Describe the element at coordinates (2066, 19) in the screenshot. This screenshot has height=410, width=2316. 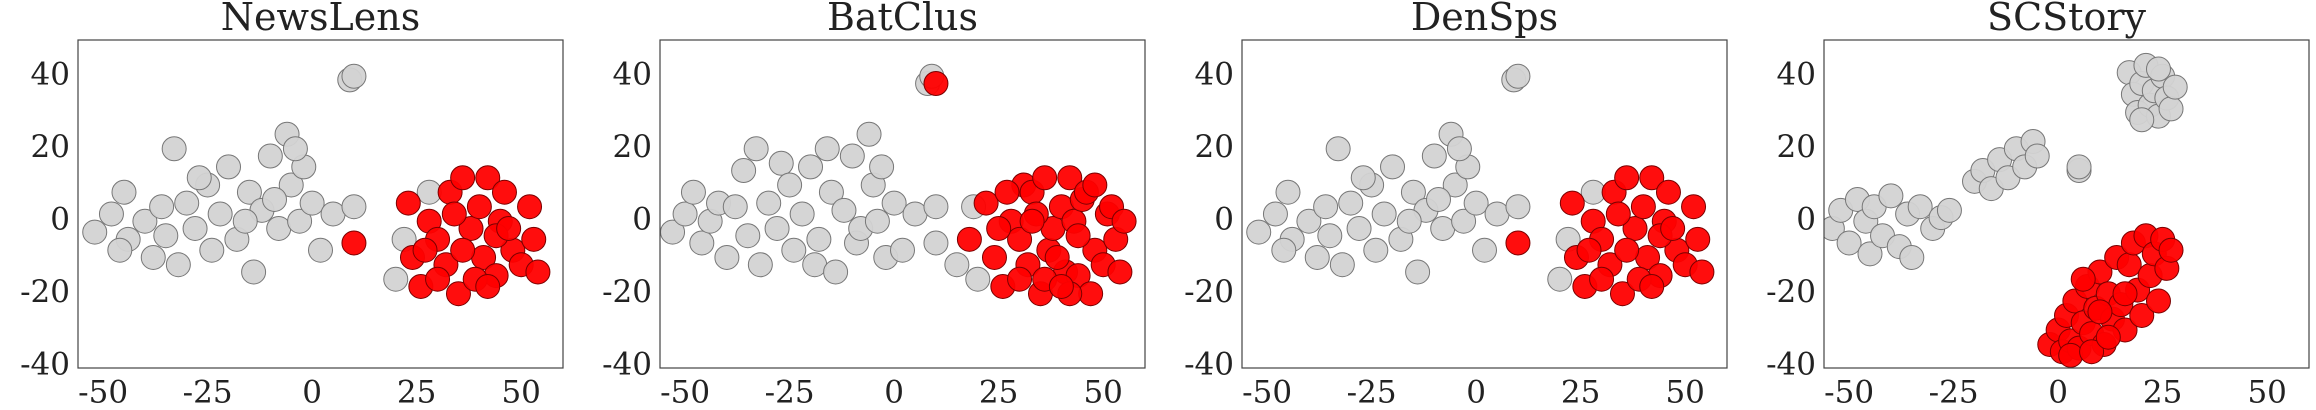
I see `chart-title: SCStory` at that location.